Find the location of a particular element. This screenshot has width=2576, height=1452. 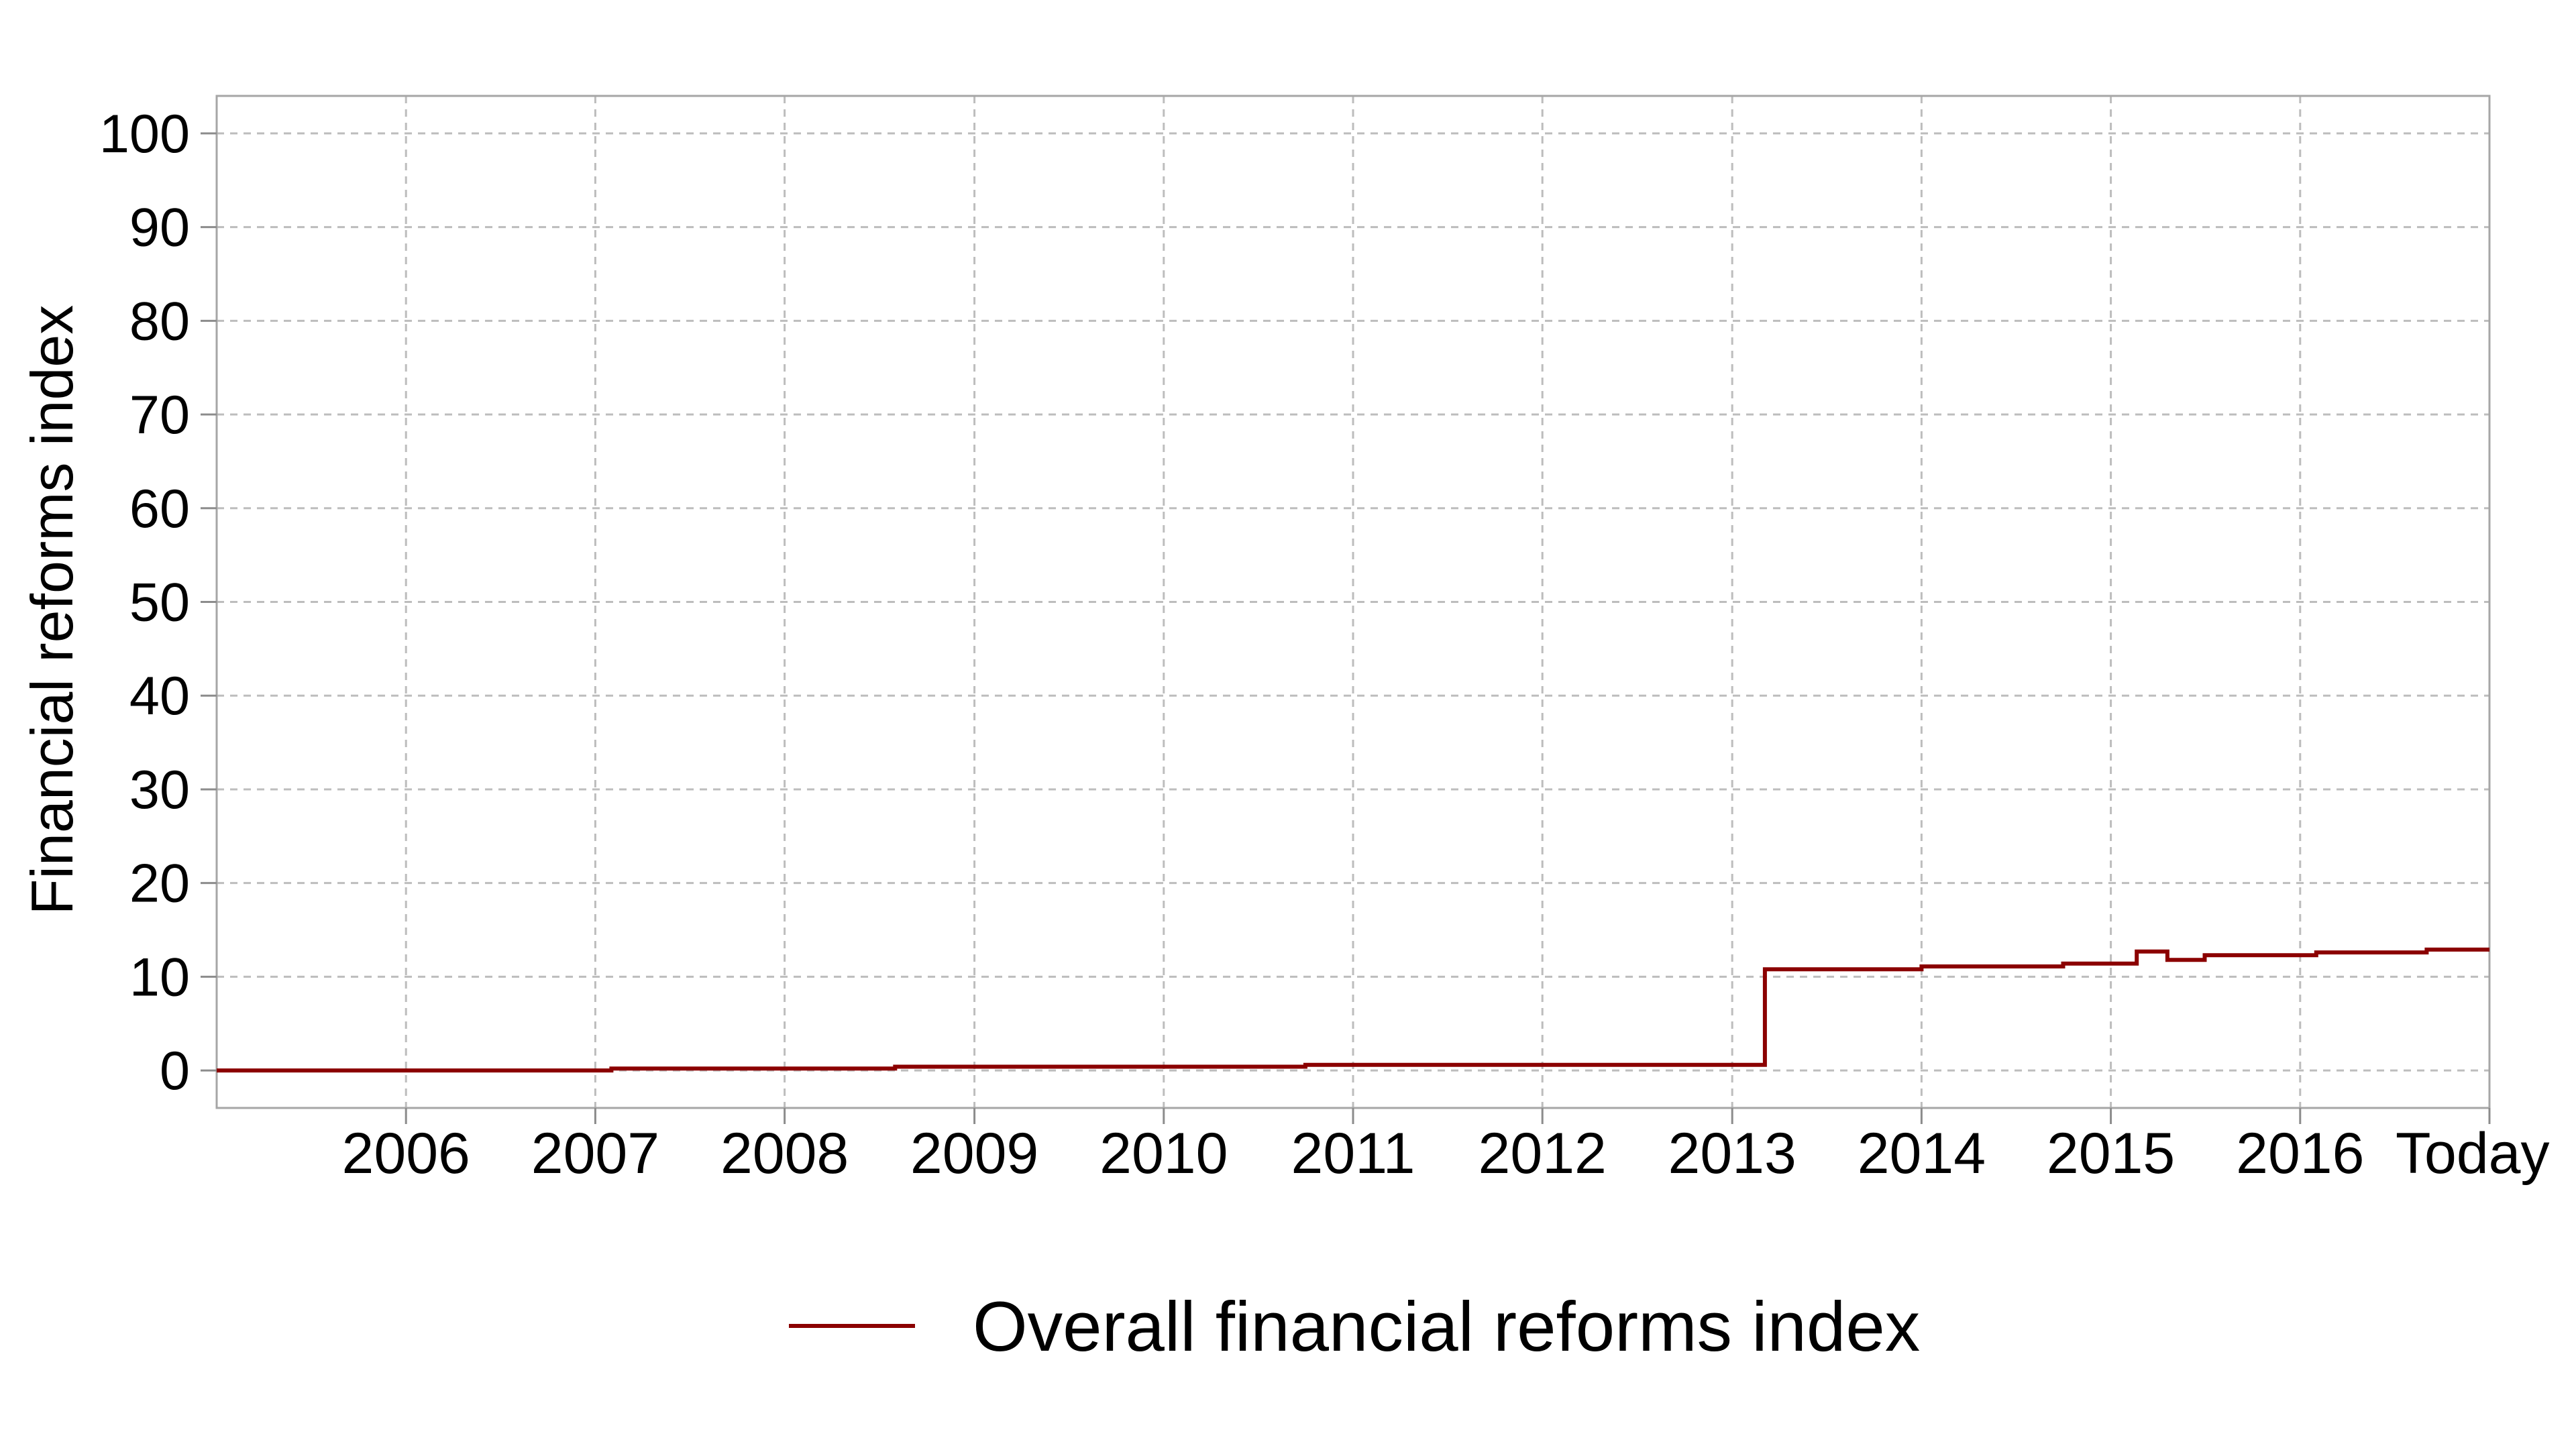

x-tick-label: Today is located at coordinates (2473, 1153).